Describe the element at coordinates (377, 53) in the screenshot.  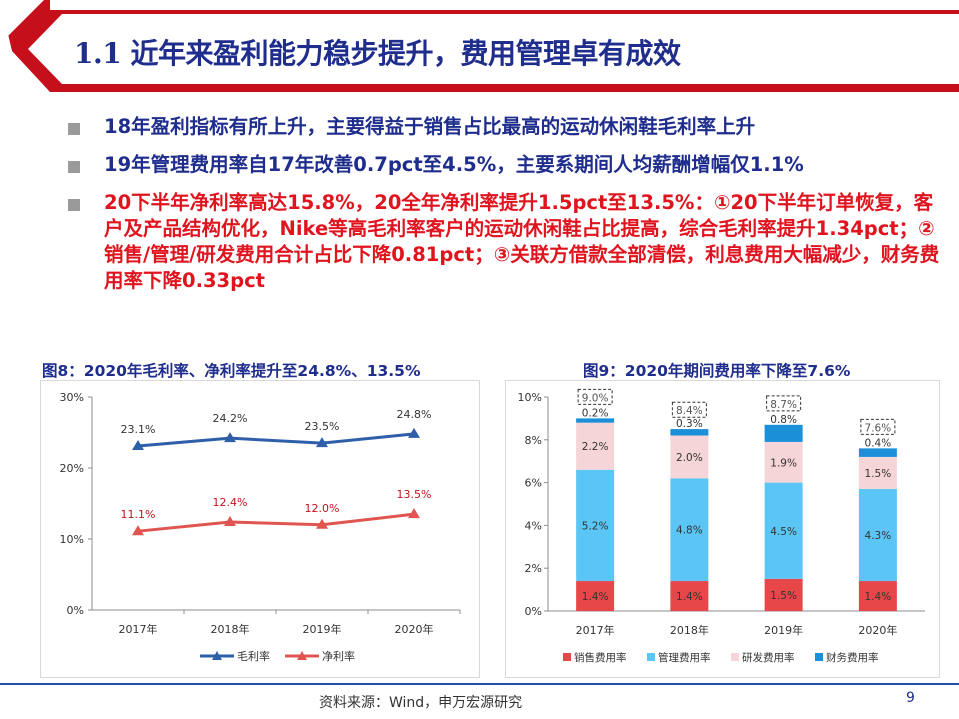
I see `page-title: 1.1 近年来盈利能力稳步提升，费用管理卓有成效` at that location.